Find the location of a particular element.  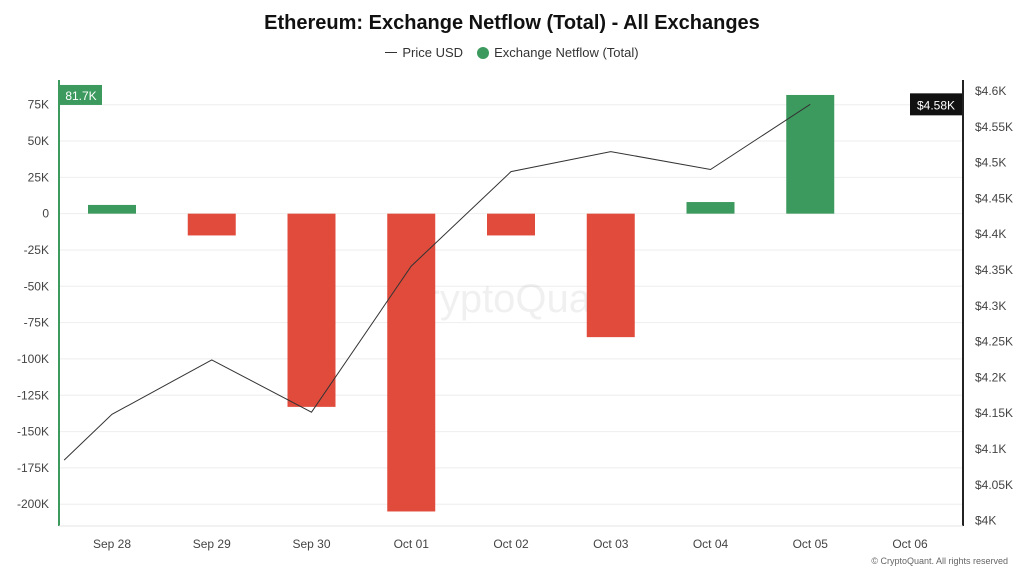

right-tick-label: $4.55K is located at coordinates (994, 127).